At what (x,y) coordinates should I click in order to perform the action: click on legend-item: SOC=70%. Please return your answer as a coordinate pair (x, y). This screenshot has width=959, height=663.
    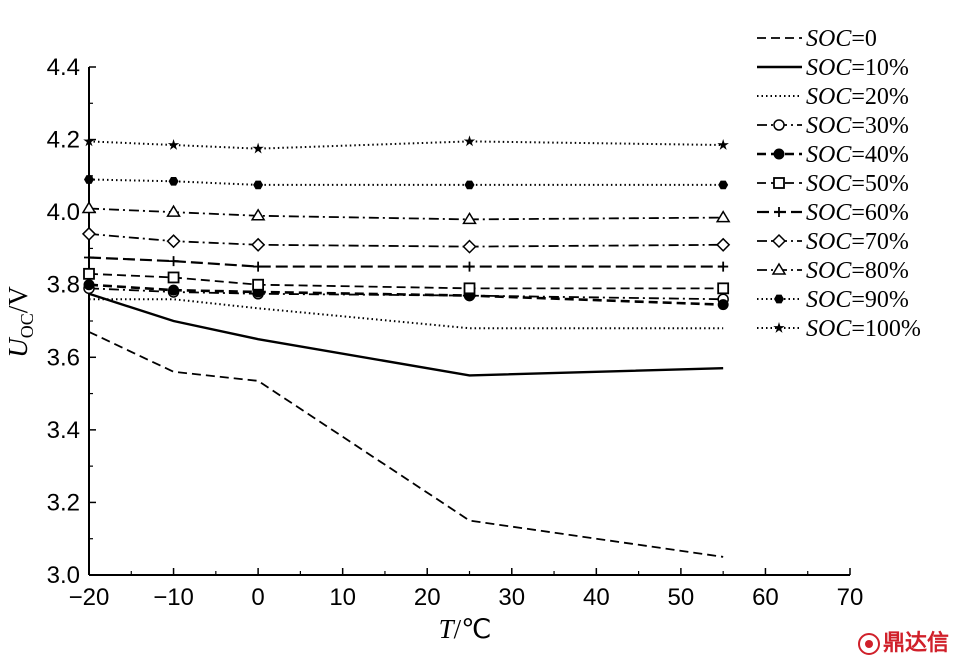
    Looking at the image, I should click on (833, 242).